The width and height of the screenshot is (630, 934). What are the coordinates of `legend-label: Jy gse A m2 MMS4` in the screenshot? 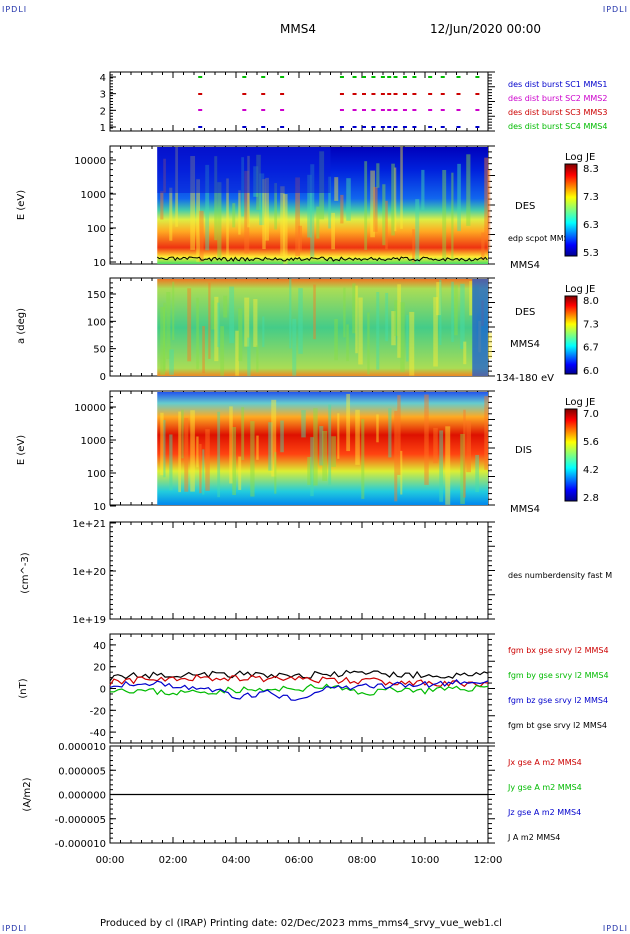 It's located at (544, 787).